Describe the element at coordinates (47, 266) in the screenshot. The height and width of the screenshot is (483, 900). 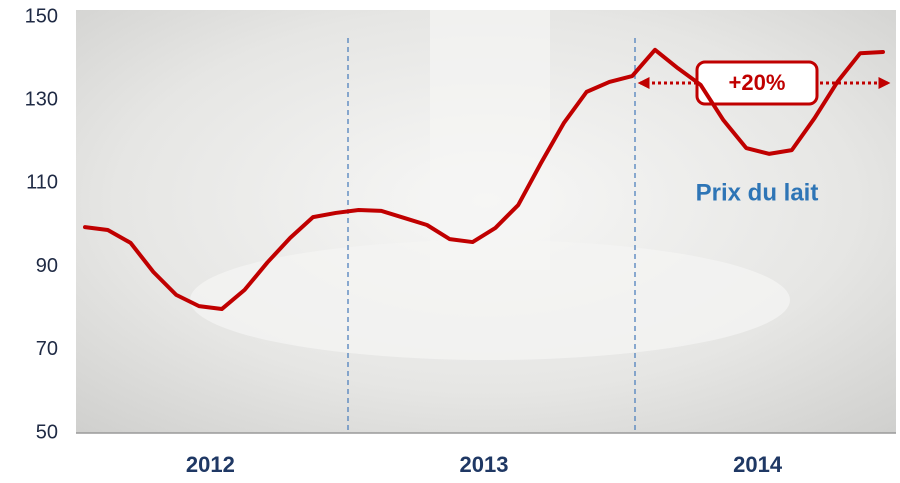
I see `y-tick-label: 90` at that location.